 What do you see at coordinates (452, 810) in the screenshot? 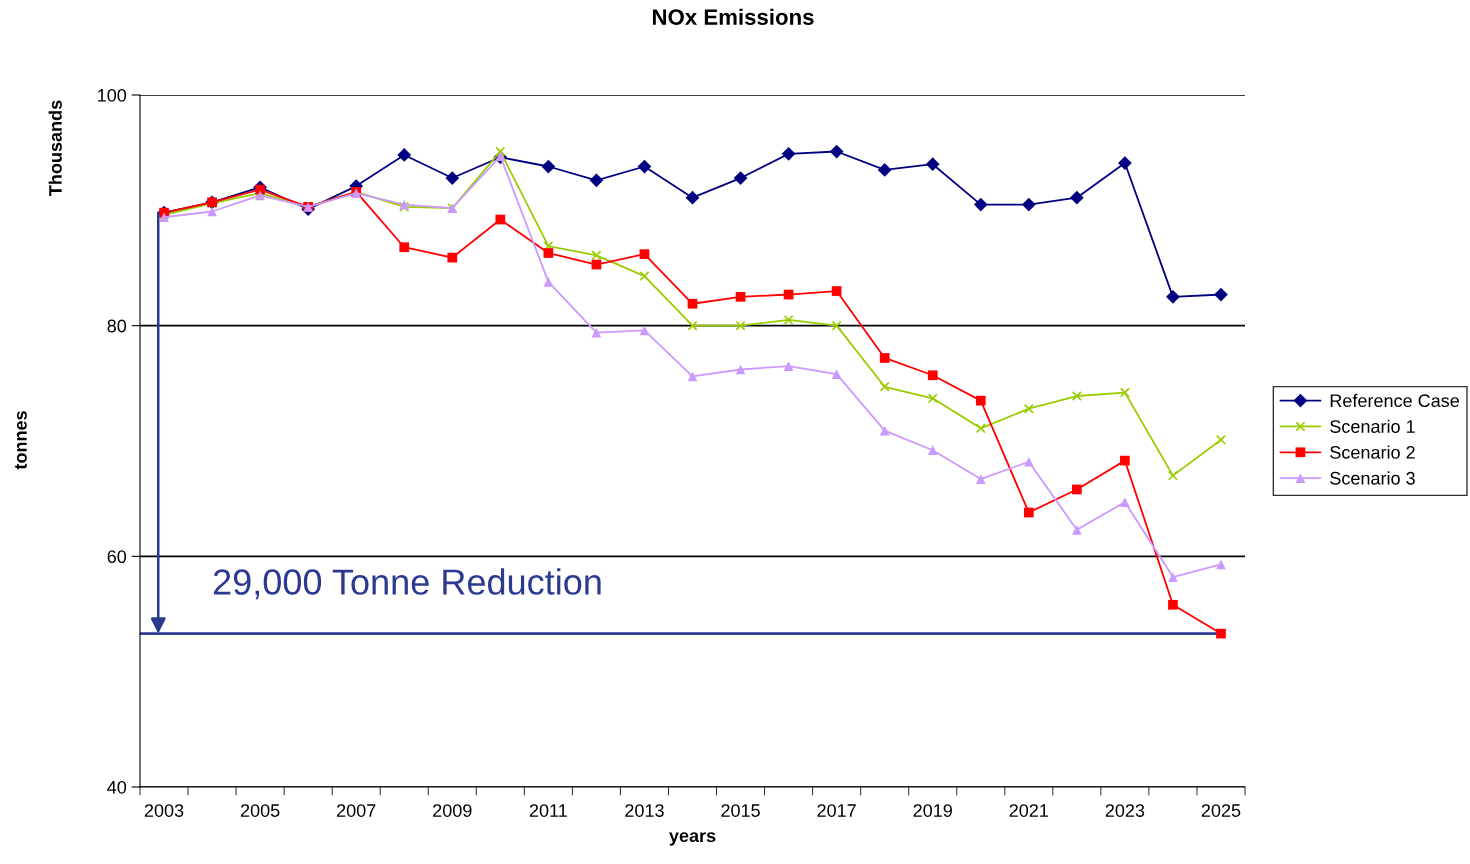
I see `x-tick-label: 2009` at bounding box center [452, 810].